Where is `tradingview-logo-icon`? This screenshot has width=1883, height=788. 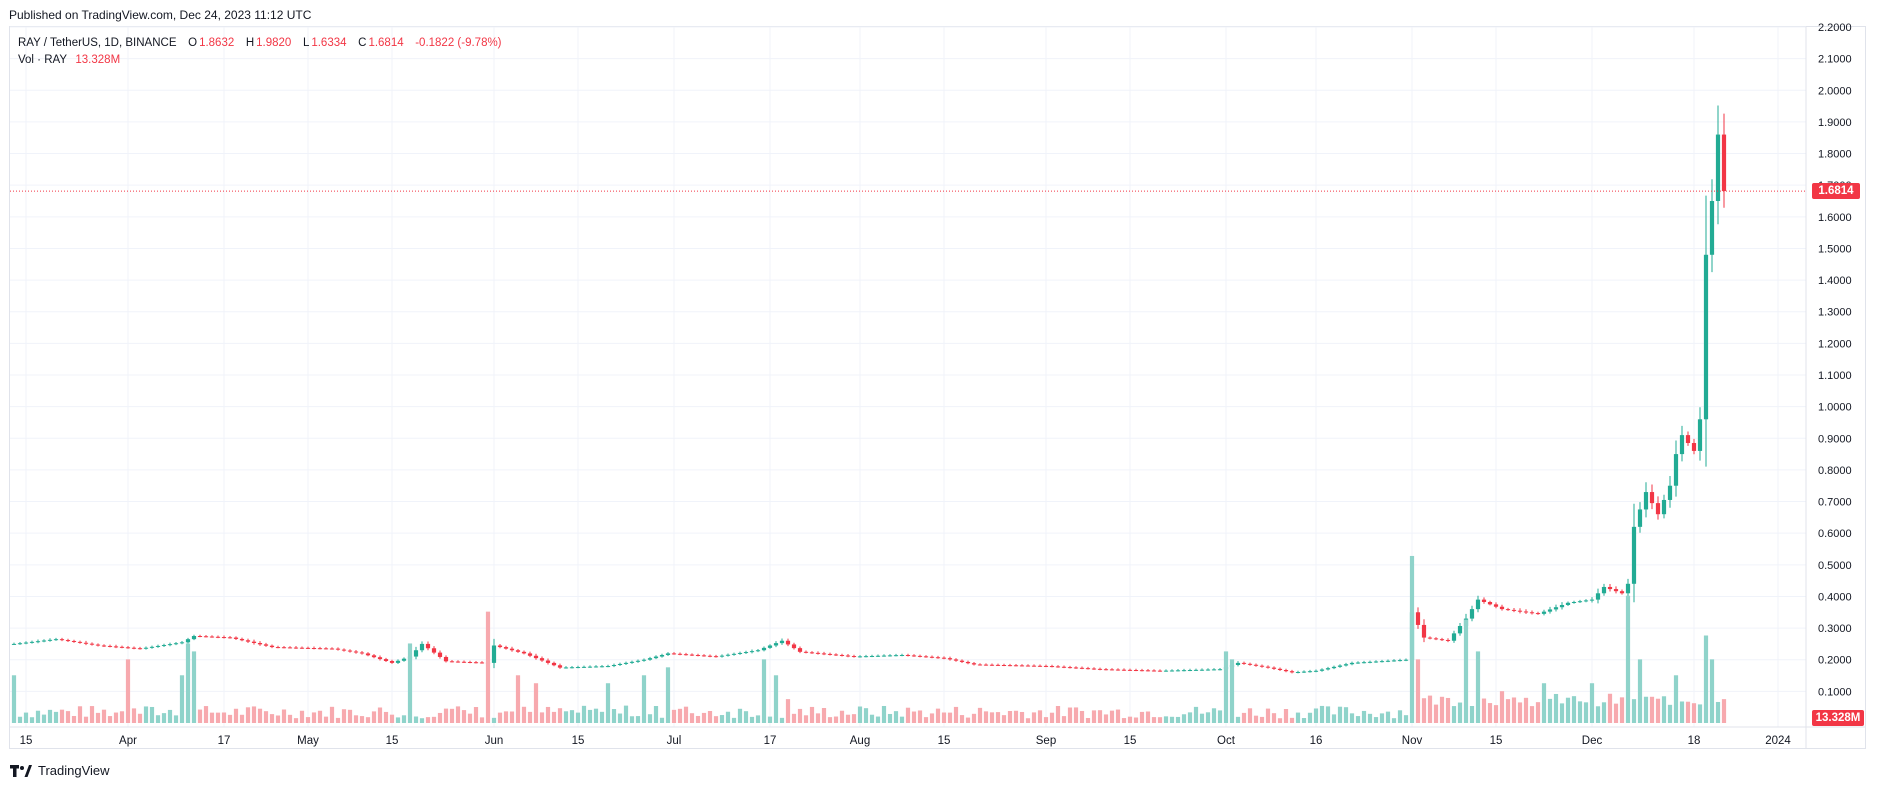 tradingview-logo-icon is located at coordinates (21, 770).